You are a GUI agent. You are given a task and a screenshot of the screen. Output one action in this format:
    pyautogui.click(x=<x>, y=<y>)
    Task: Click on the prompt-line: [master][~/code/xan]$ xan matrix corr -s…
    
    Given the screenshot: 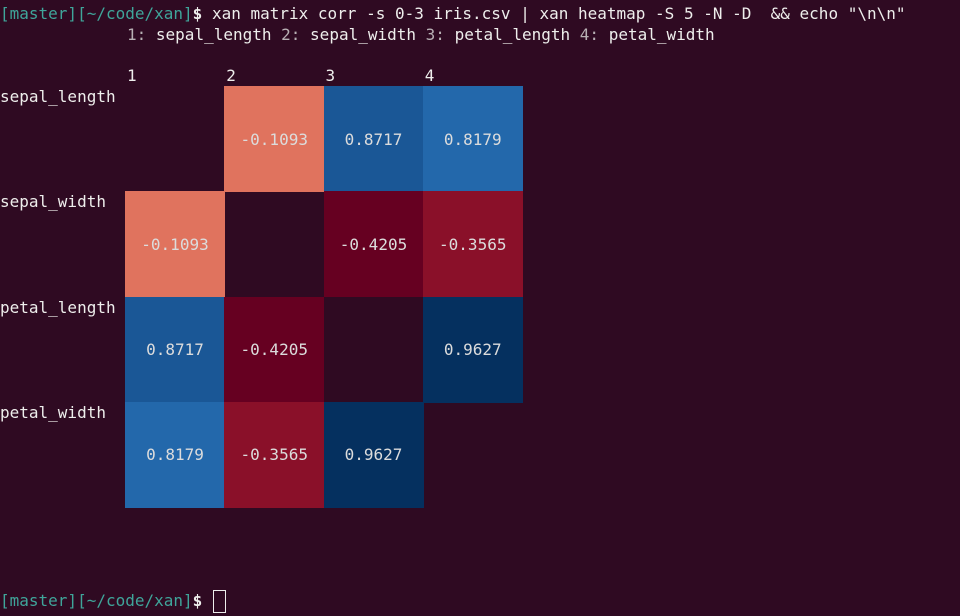 What is the action you would take?
    pyautogui.click(x=453, y=13)
    